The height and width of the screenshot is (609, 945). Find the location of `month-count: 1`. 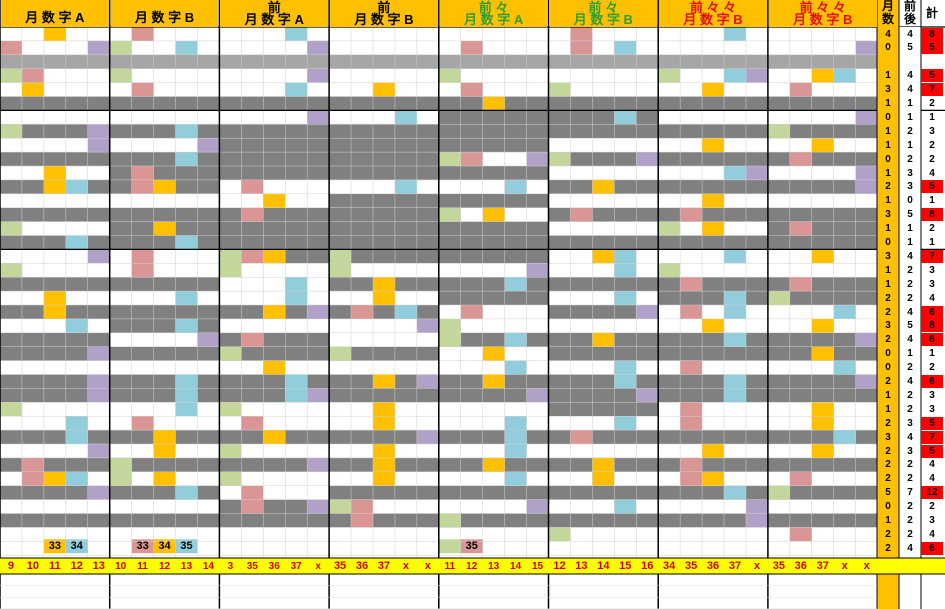

month-count: 1 is located at coordinates (888, 409).